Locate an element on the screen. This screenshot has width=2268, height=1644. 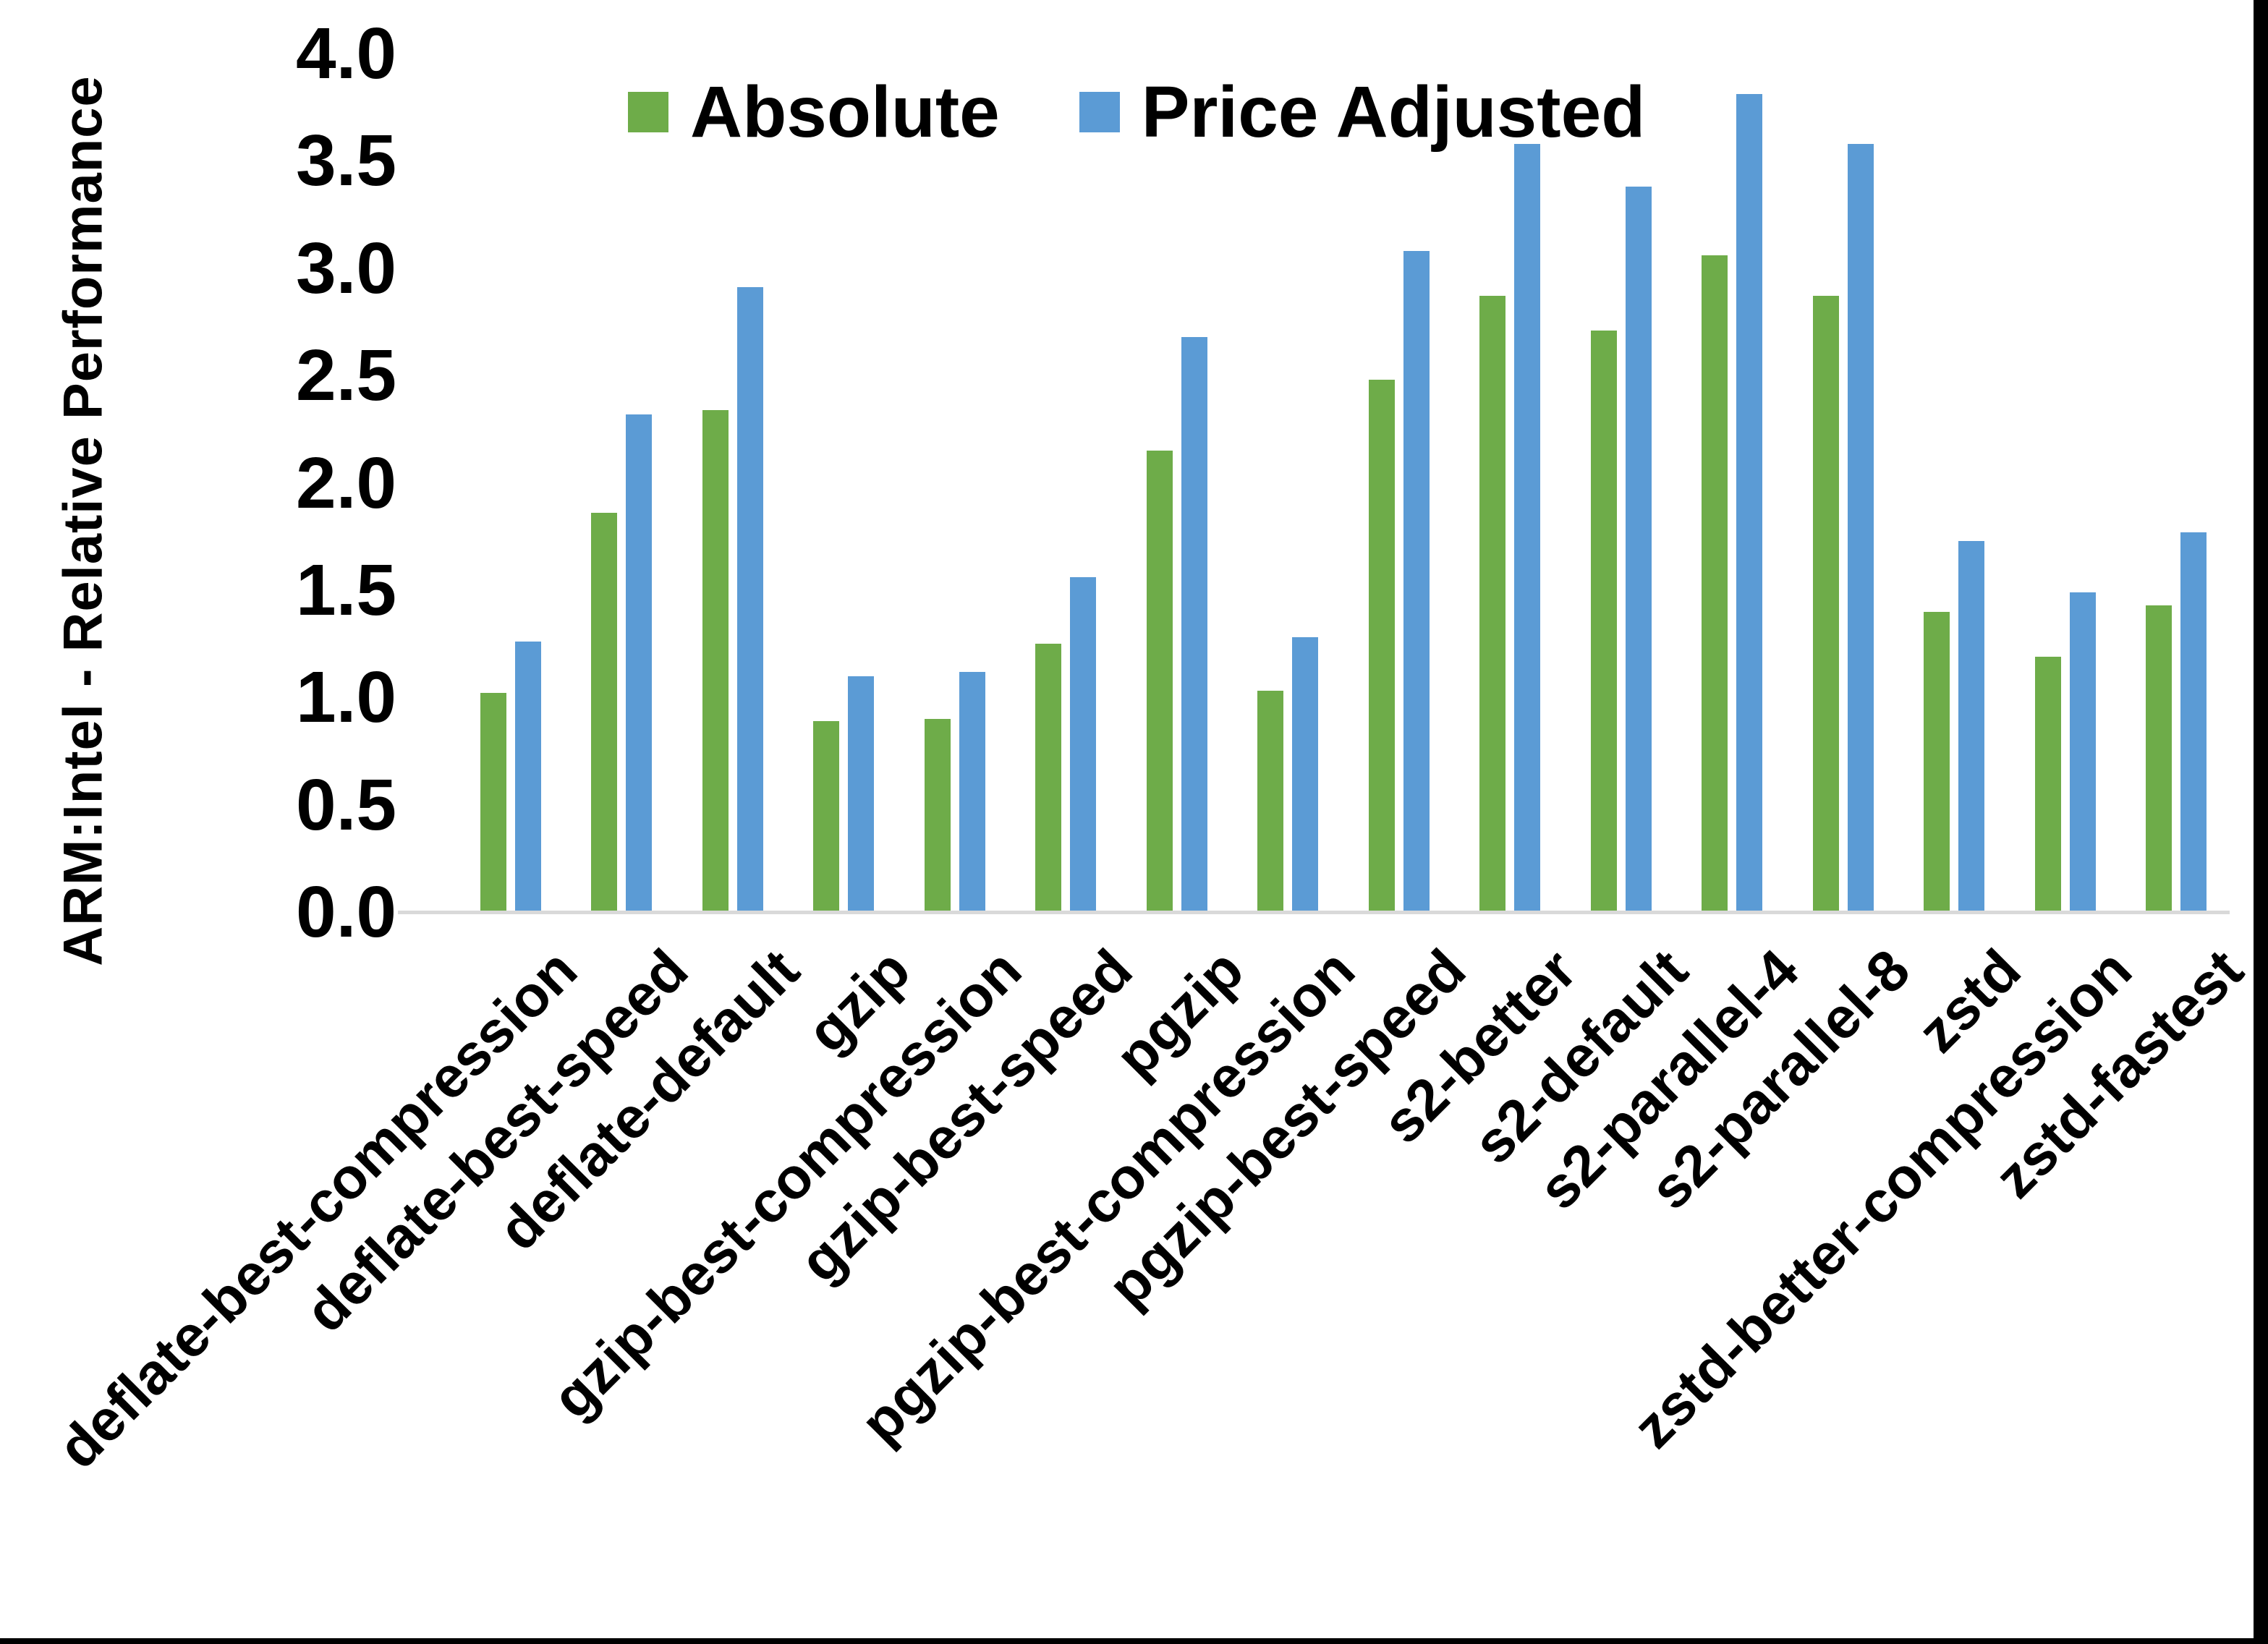
bottom-border is located at coordinates (1134, 1641).